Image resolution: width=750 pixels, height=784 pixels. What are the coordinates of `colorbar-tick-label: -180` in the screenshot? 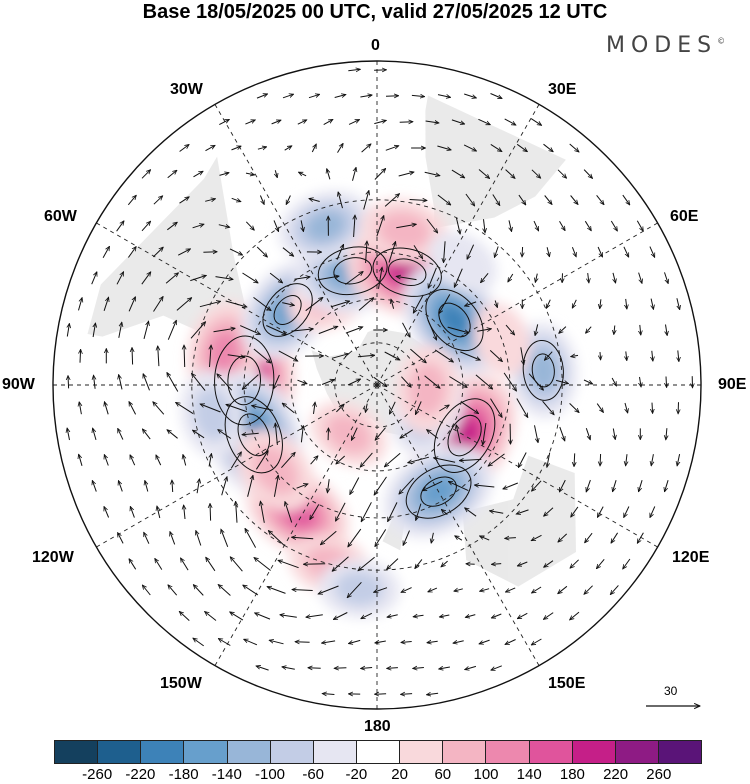 It's located at (184, 774).